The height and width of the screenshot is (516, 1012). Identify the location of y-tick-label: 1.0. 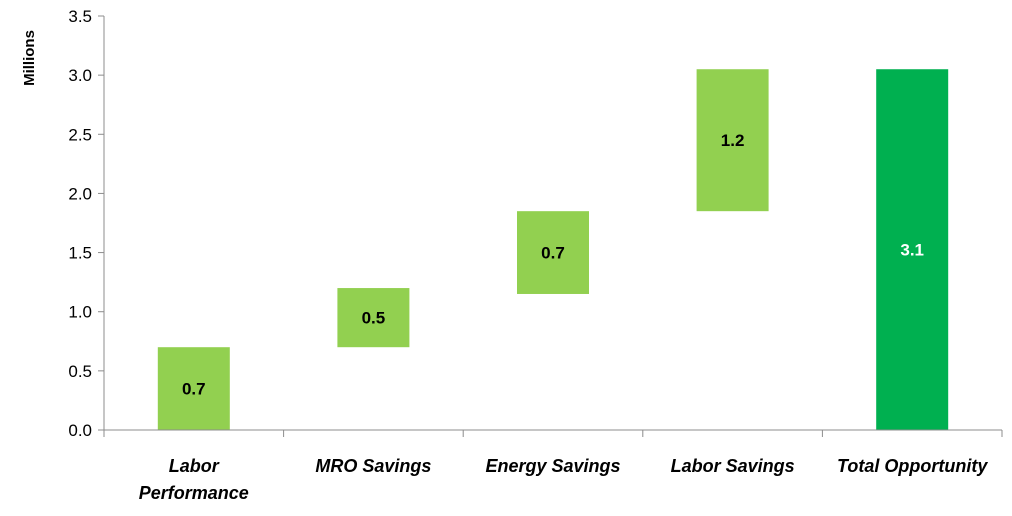
(80, 312).